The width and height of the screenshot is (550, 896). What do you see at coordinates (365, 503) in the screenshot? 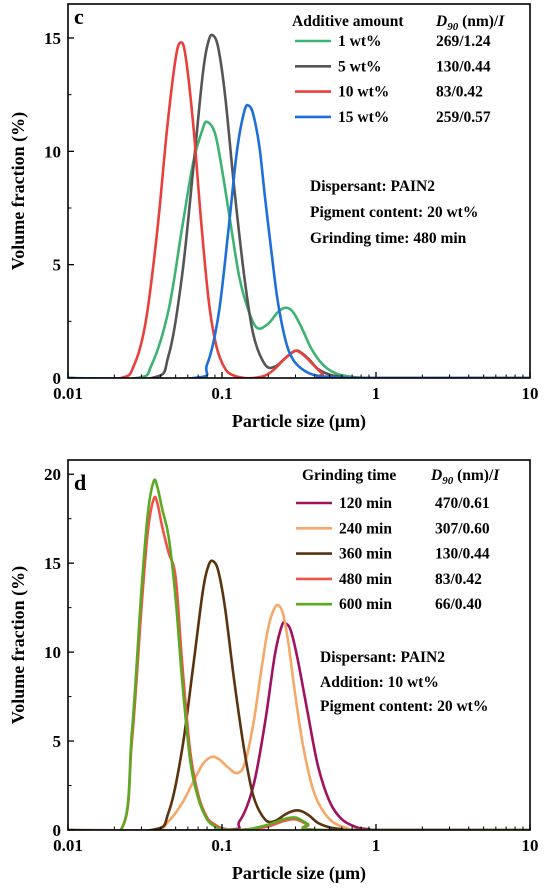
I see `legend-label: 120 min` at bounding box center [365, 503].